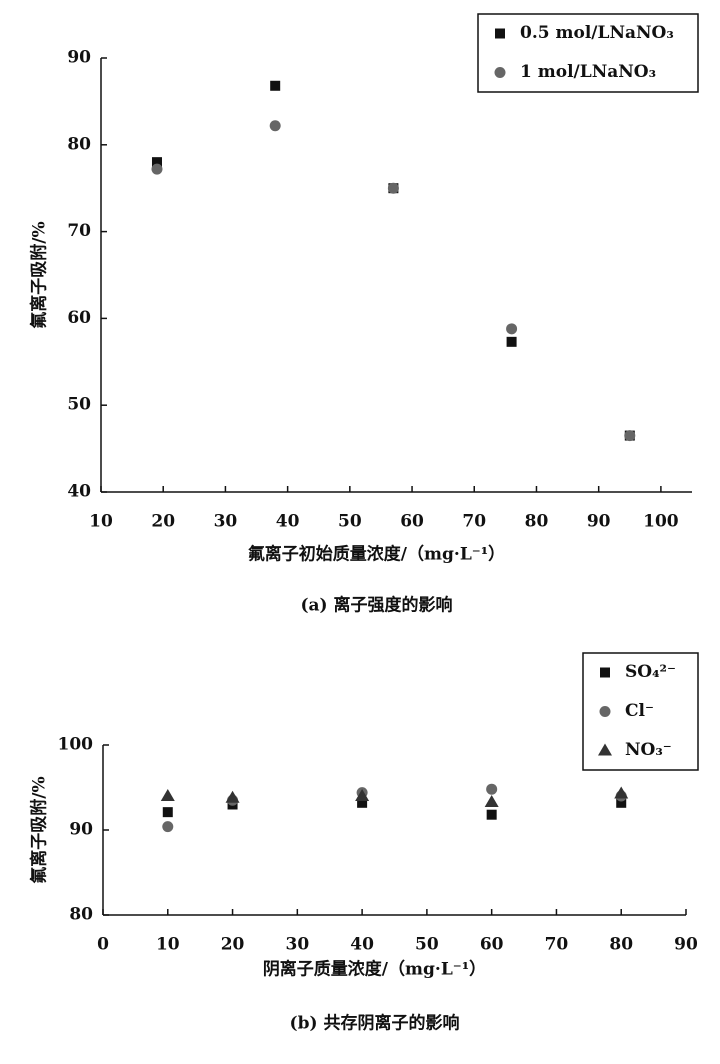 Image resolution: width=720 pixels, height=1064 pixels. I want to click on x-tick-label: 100, so click(661, 522).